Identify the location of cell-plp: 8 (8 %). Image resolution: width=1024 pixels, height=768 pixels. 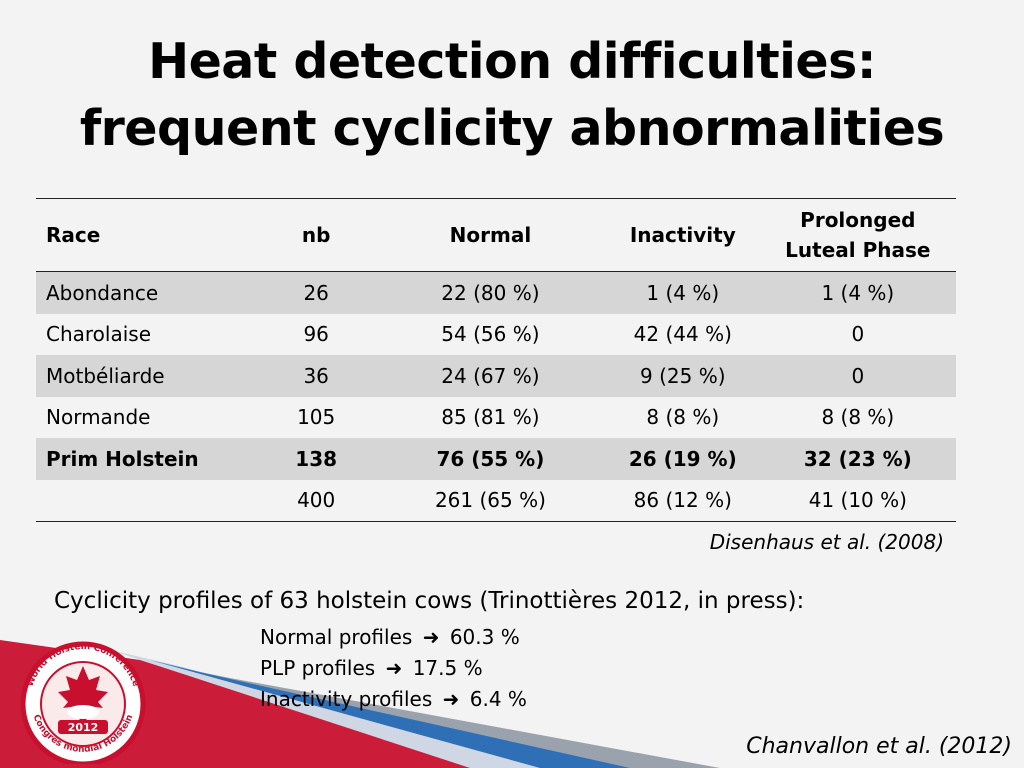
(858, 417).